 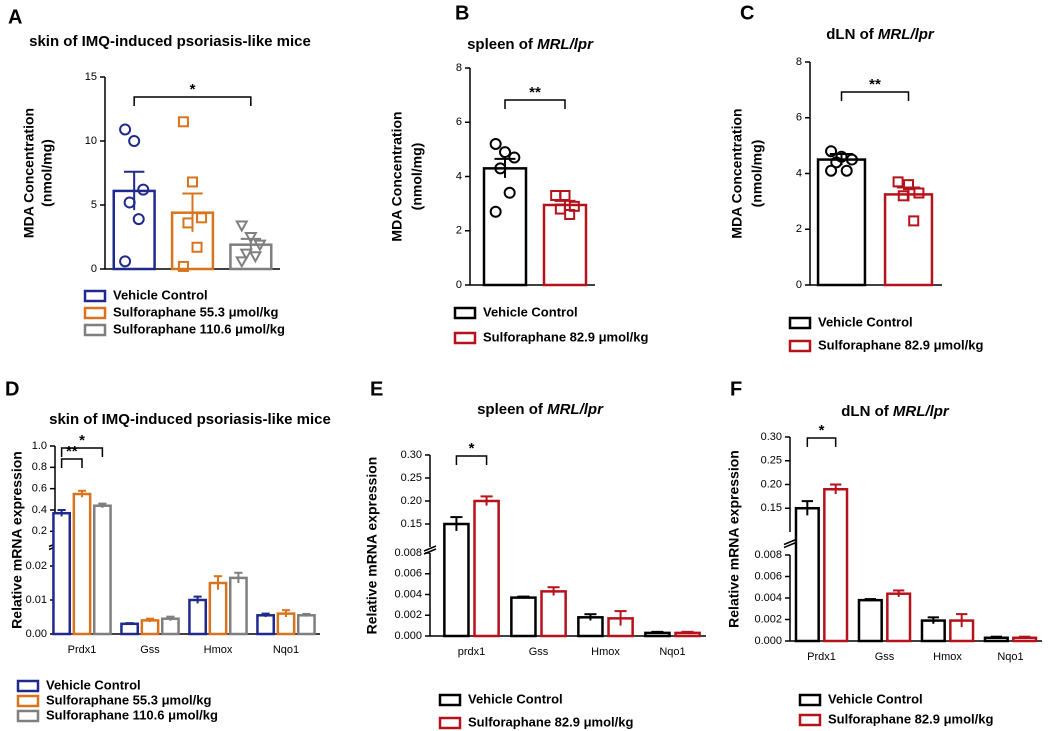 What do you see at coordinates (36, 566) in the screenshot?
I see `y-tick-label: 0.02` at bounding box center [36, 566].